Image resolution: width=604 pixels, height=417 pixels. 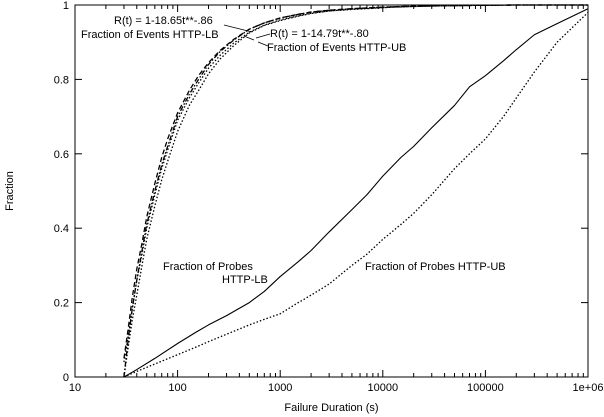 I want to click on annotation-leader-events-lb, so click(x=249, y=38).